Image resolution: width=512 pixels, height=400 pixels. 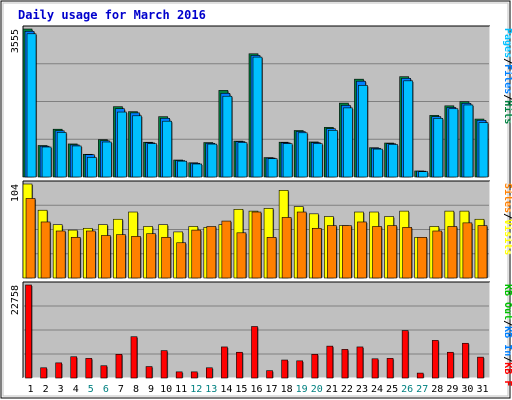 I want to click on x-tick-label-29: 29, so click(x=452, y=389).